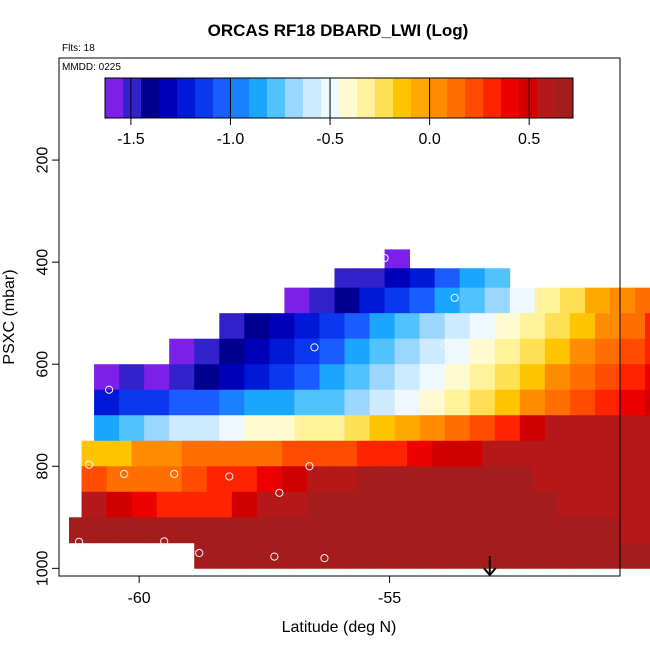 Image resolution: width=650 pixels, height=650 pixels. I want to click on y-tick-label: 400, so click(43, 262).